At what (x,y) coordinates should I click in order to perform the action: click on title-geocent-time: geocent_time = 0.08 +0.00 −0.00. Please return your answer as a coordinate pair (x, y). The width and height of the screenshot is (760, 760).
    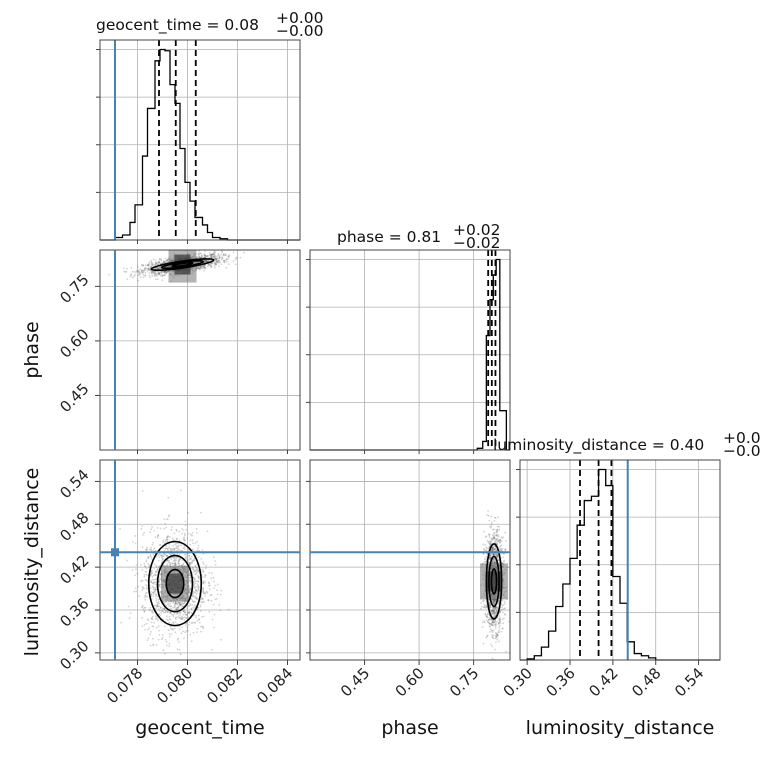
    Looking at the image, I should click on (210, 24).